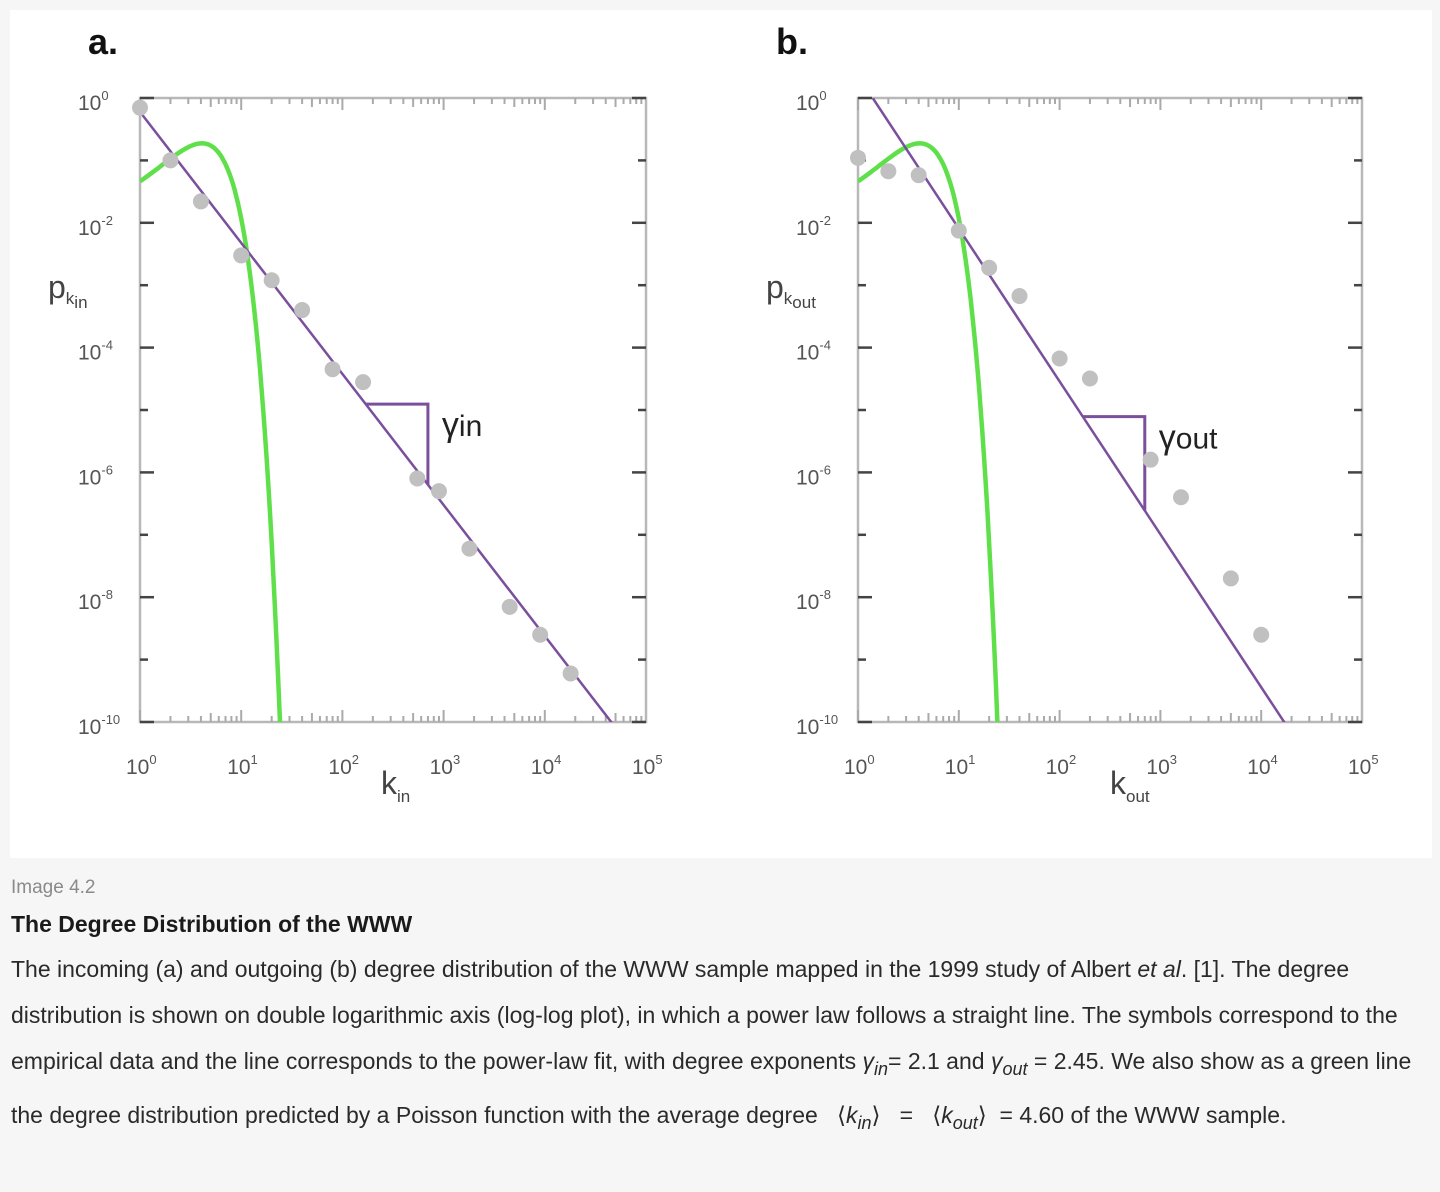 The image size is (1440, 1192). I want to click on angle-close: ⟩, so click(876, 1115).